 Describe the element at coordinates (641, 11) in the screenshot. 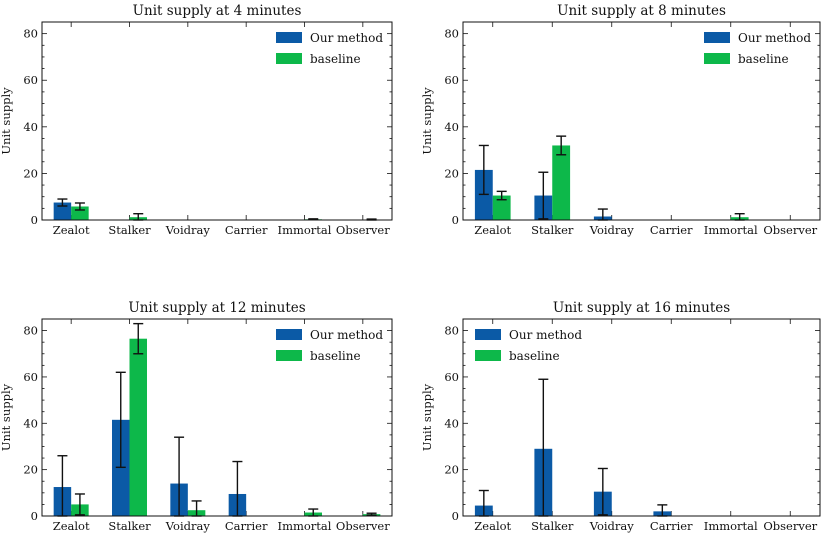

I see `chart-title: Unit supply at 8 minutes` at that location.